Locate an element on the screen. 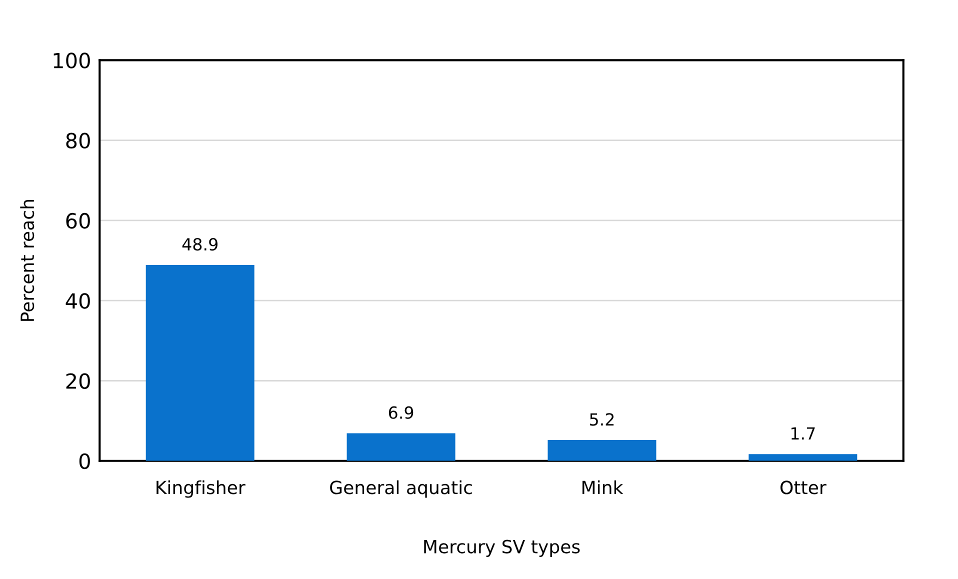 The image size is (958, 579). y-axis-title: Percent reach is located at coordinates (27, 260).